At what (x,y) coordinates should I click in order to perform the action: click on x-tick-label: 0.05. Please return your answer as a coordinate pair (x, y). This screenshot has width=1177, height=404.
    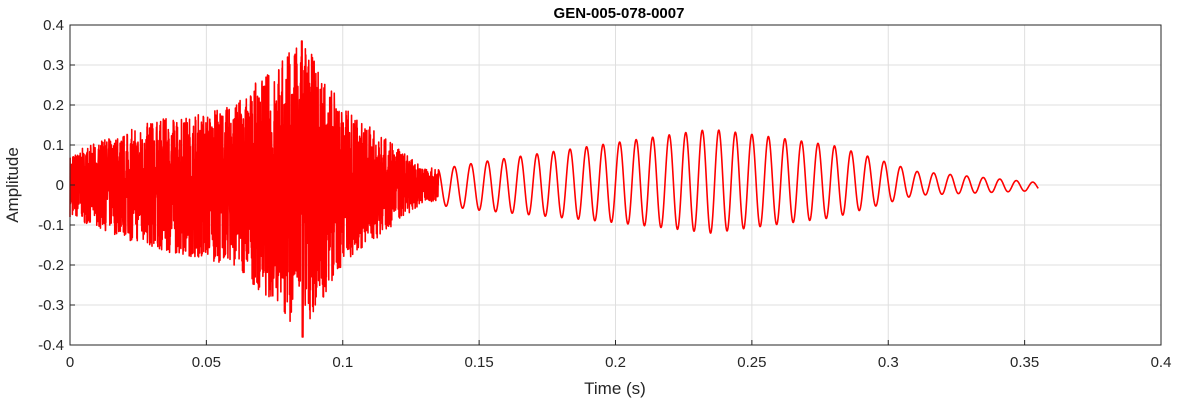
    Looking at the image, I should click on (206, 362).